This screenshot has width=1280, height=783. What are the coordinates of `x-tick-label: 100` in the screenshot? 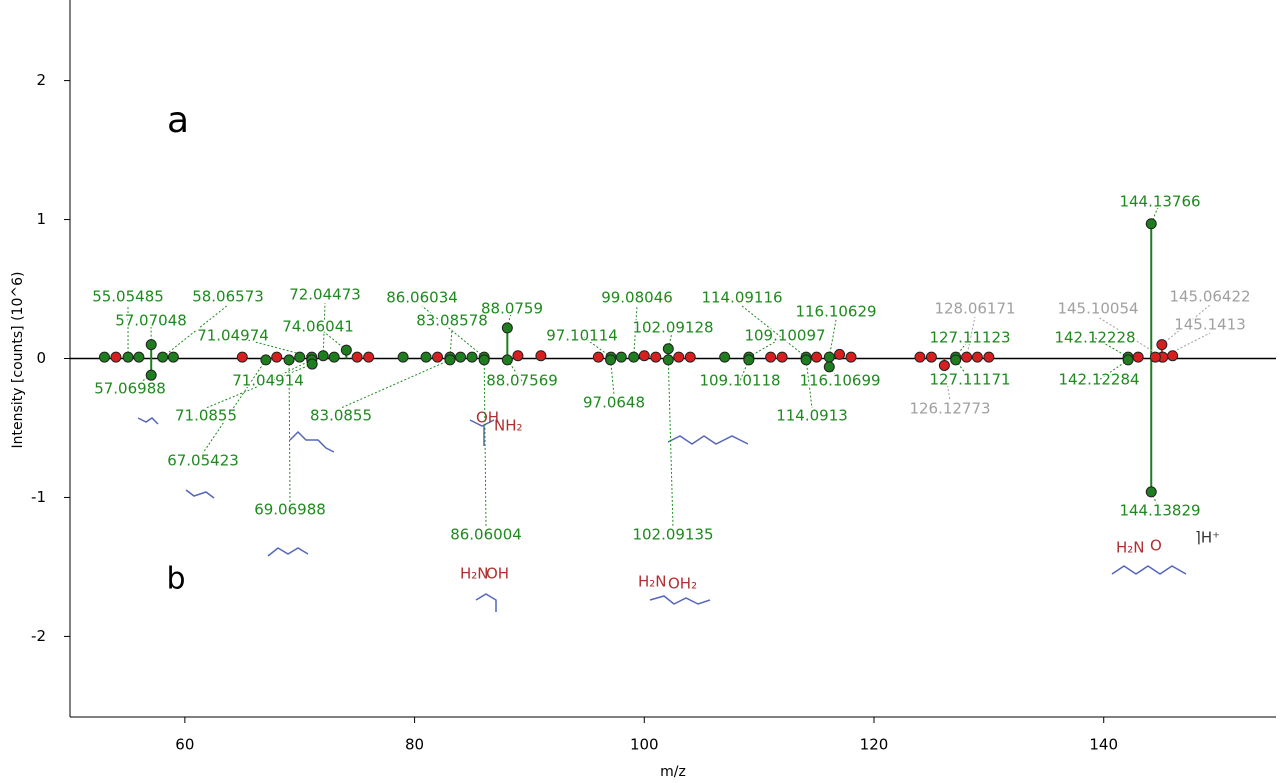 It's located at (644, 745).